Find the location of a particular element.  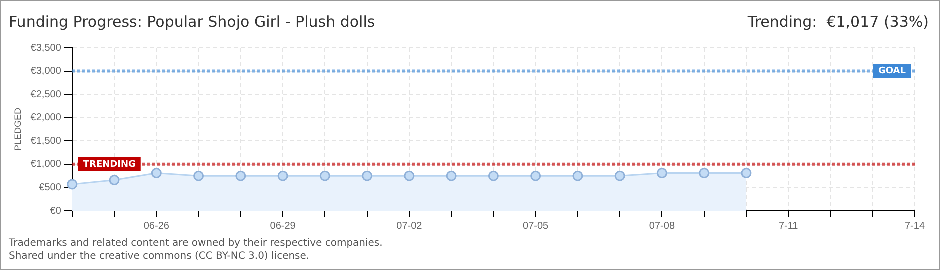

ref-line-label: GOAL is located at coordinates (892, 71).